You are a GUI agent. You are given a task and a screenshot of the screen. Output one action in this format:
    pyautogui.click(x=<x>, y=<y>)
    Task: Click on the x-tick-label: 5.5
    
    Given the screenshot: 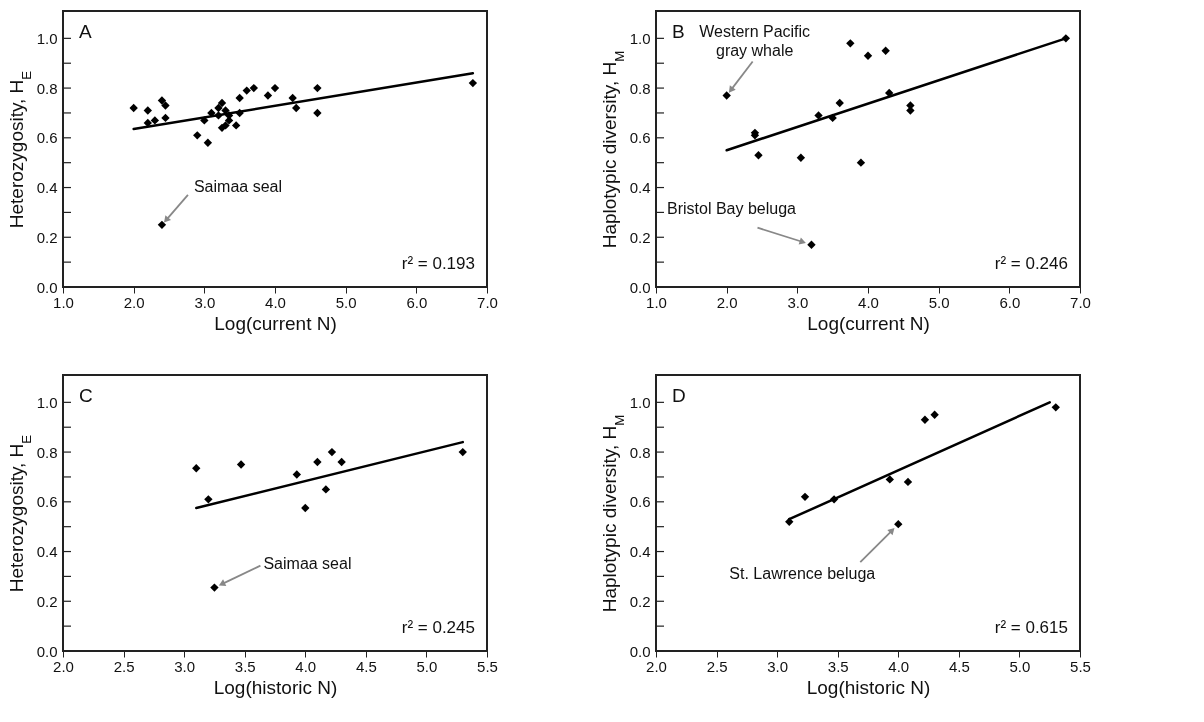 What is the action you would take?
    pyautogui.click(x=1080, y=666)
    